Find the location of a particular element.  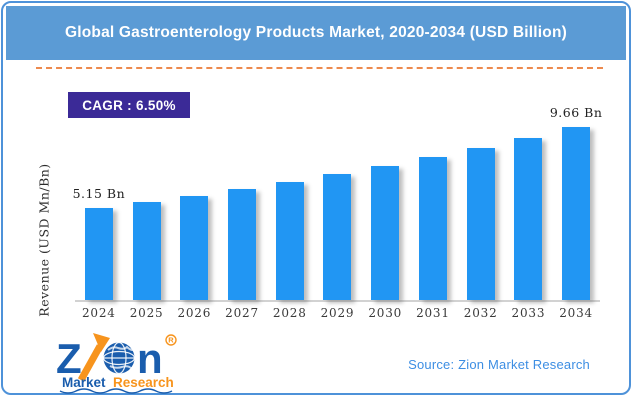

logo-market-text: Market is located at coordinates (84, 382).